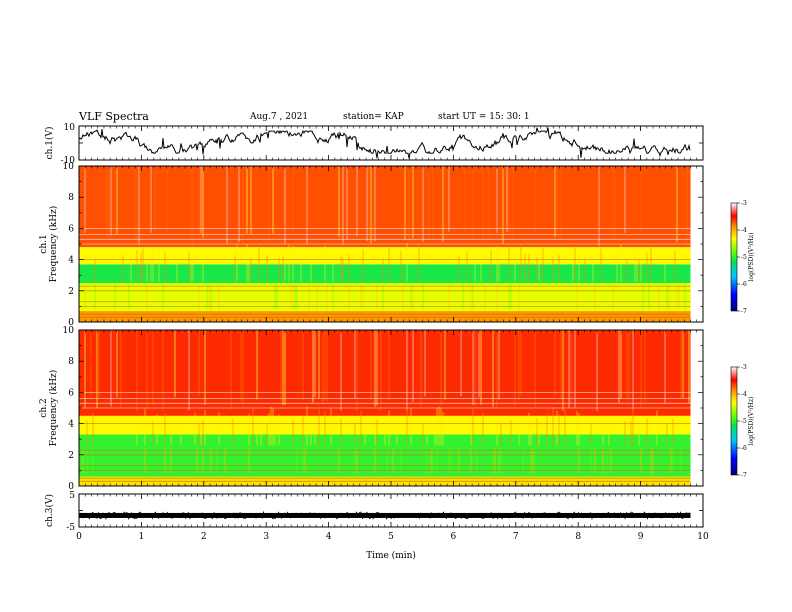 This screenshot has width=792, height=612. I want to click on ch3-waveform-band, so click(385, 515).